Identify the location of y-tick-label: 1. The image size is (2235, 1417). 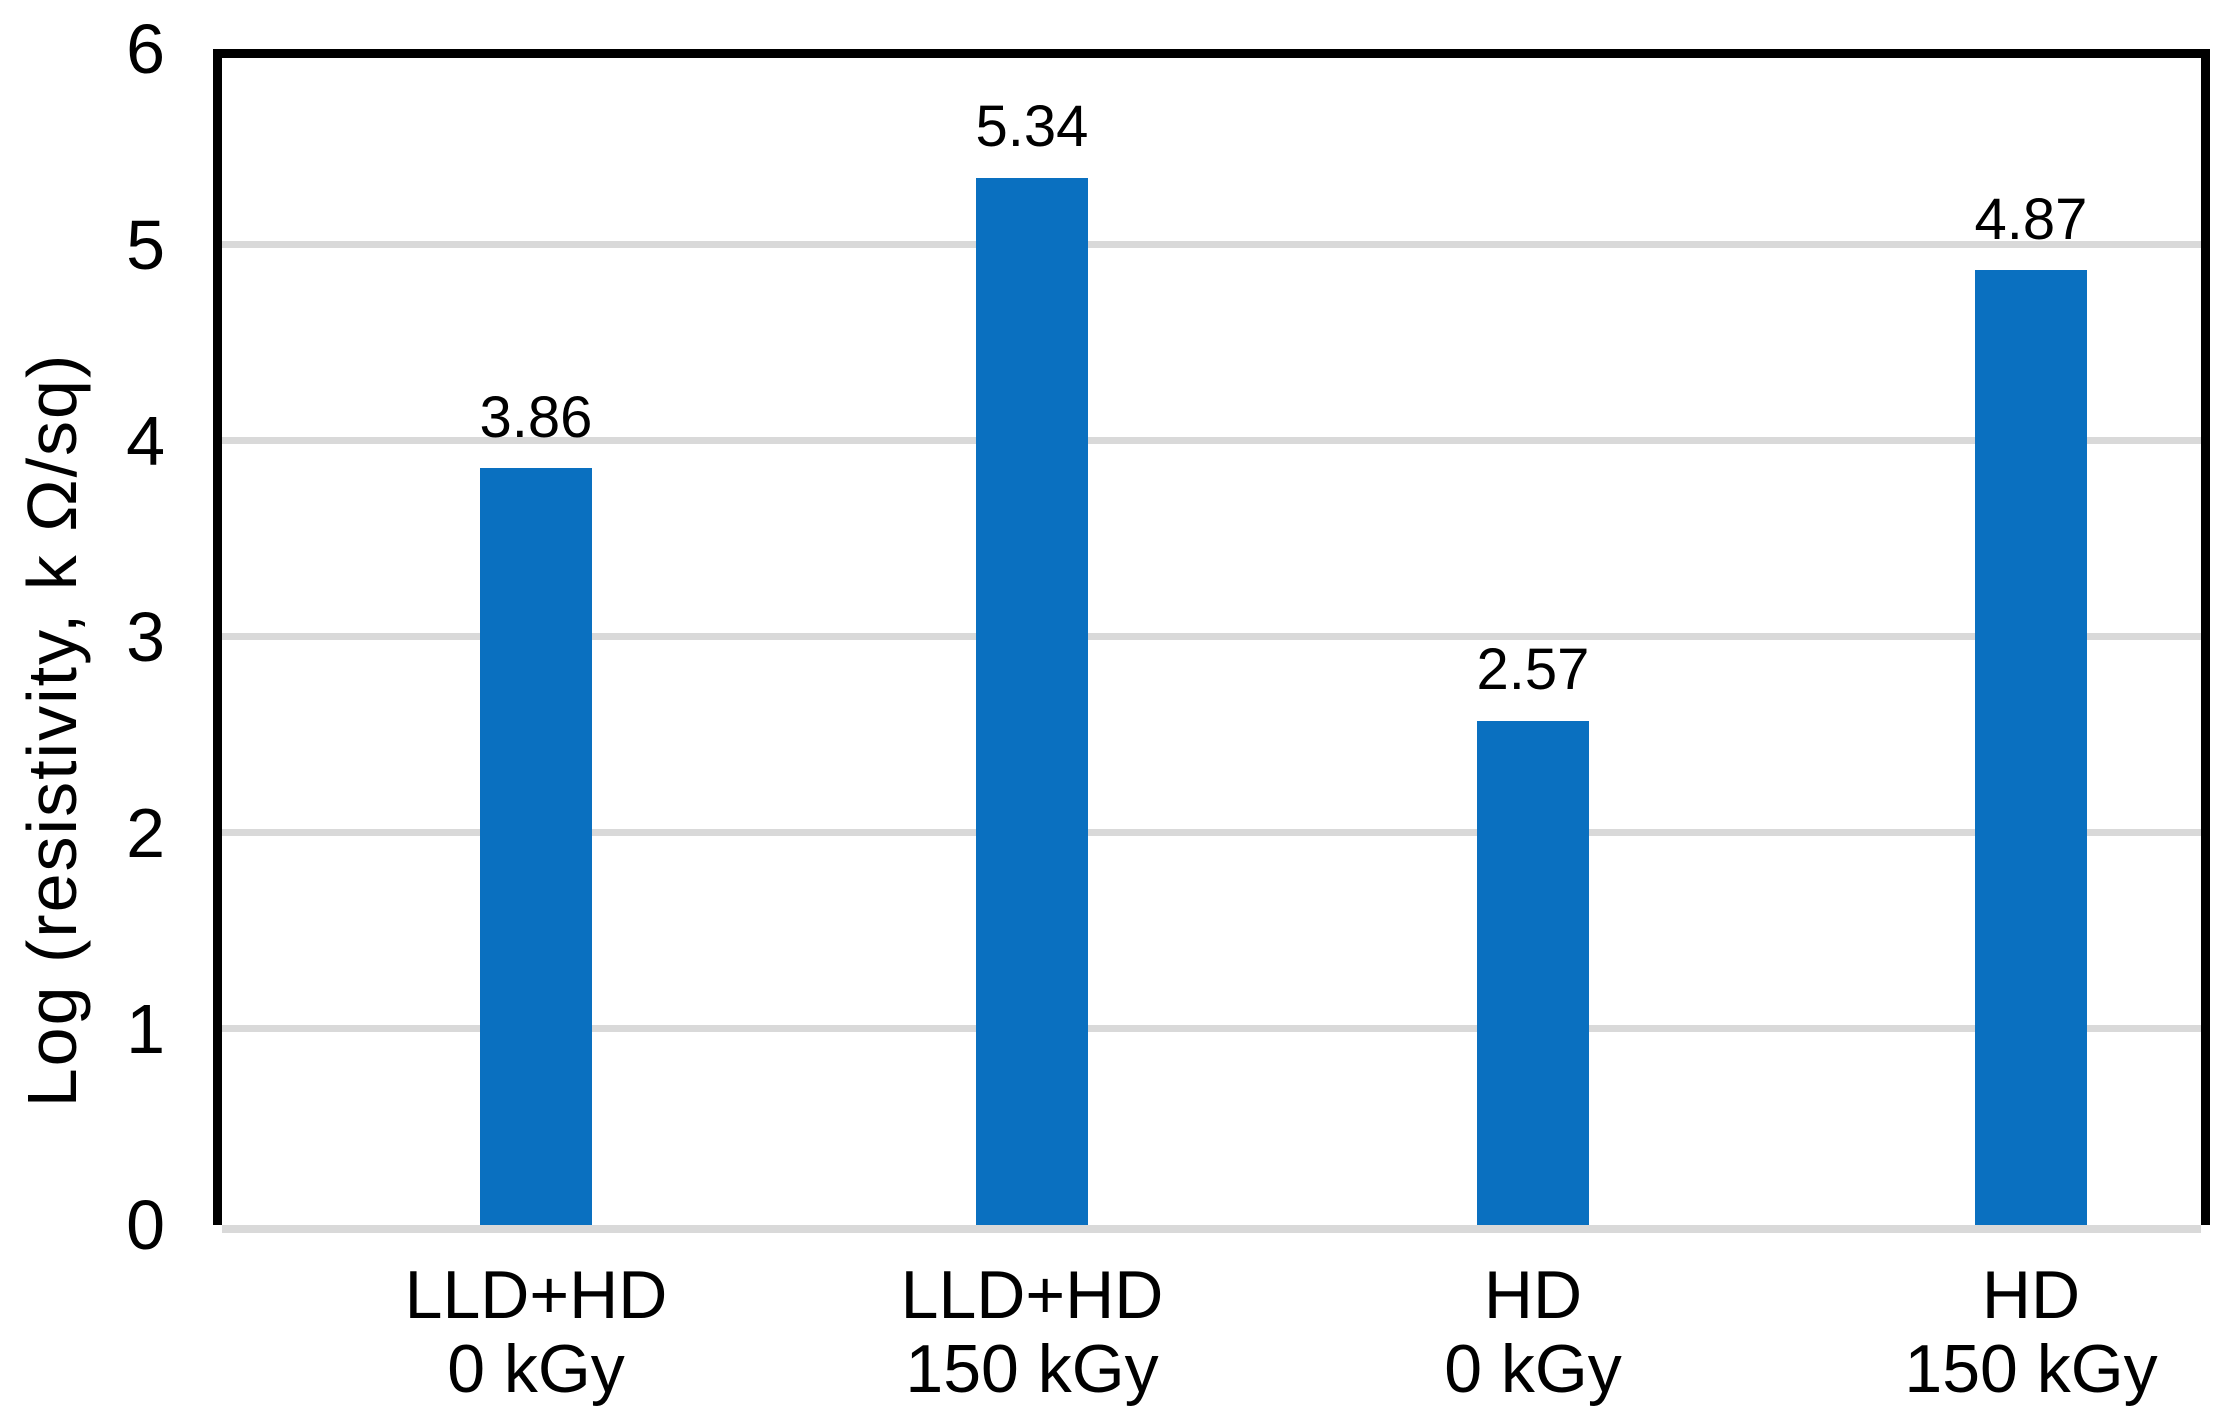
(145, 1029).